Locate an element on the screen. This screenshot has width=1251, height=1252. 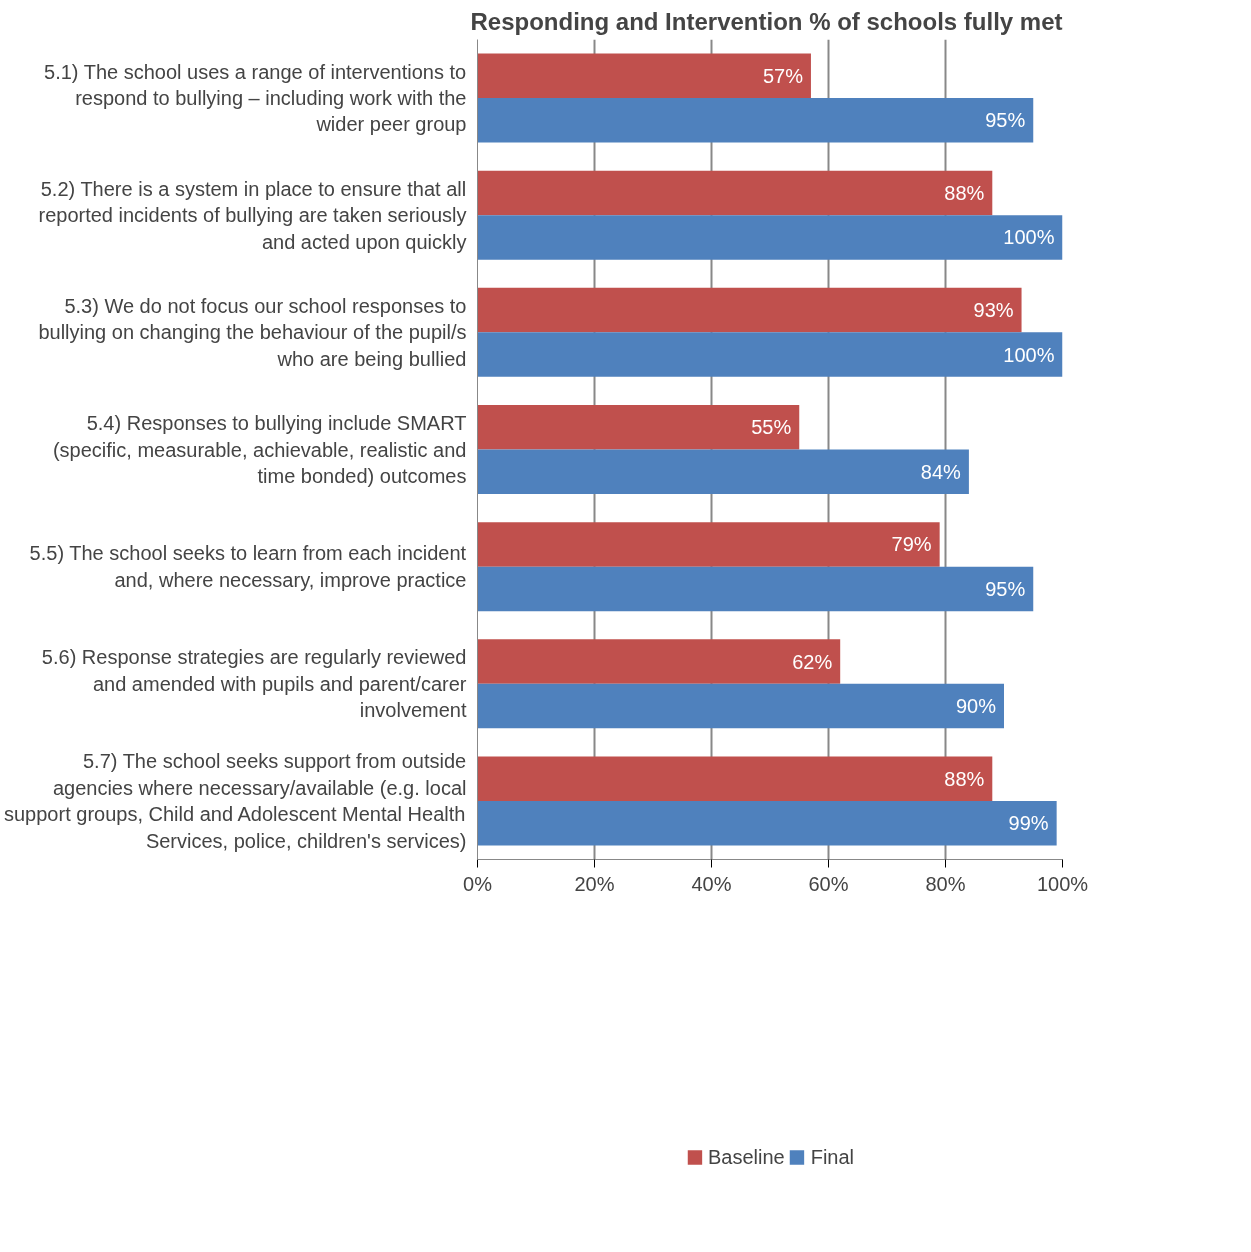
x-tick-label: 40% is located at coordinates (711, 883).